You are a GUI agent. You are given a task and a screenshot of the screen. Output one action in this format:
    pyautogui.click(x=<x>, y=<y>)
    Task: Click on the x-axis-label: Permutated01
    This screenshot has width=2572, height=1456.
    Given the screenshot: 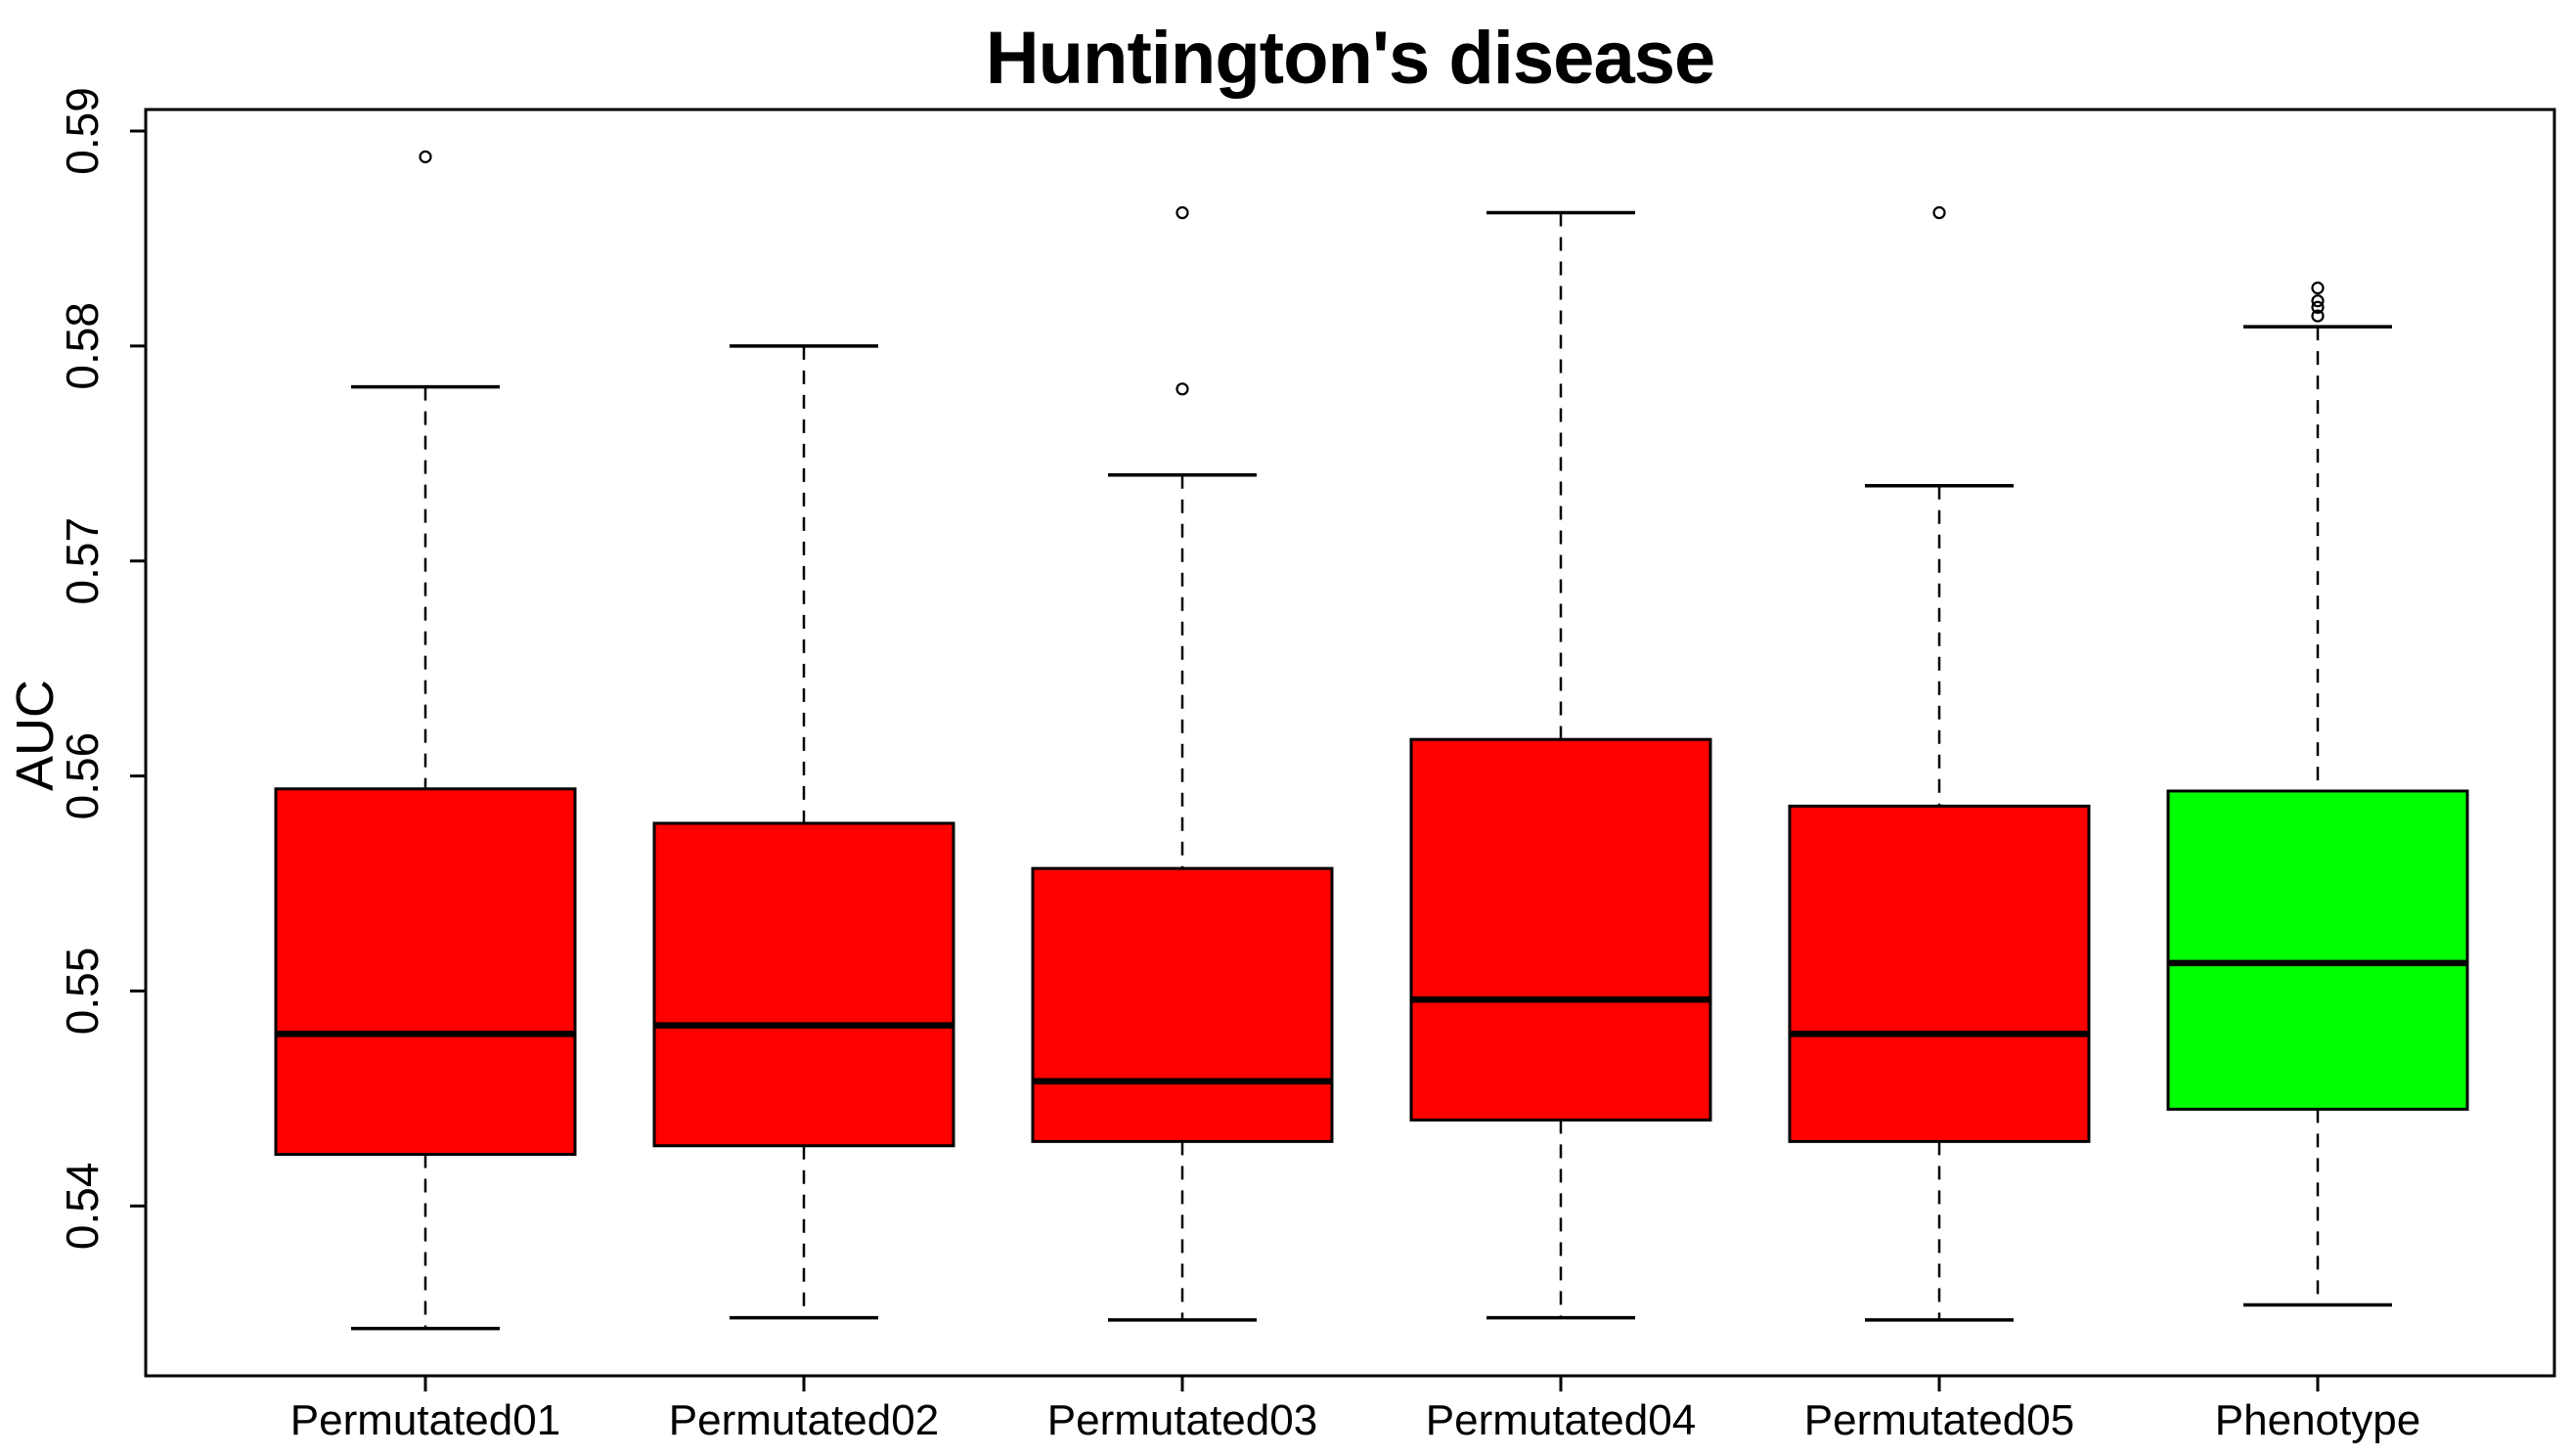 What is the action you would take?
    pyautogui.click(x=425, y=1420)
    